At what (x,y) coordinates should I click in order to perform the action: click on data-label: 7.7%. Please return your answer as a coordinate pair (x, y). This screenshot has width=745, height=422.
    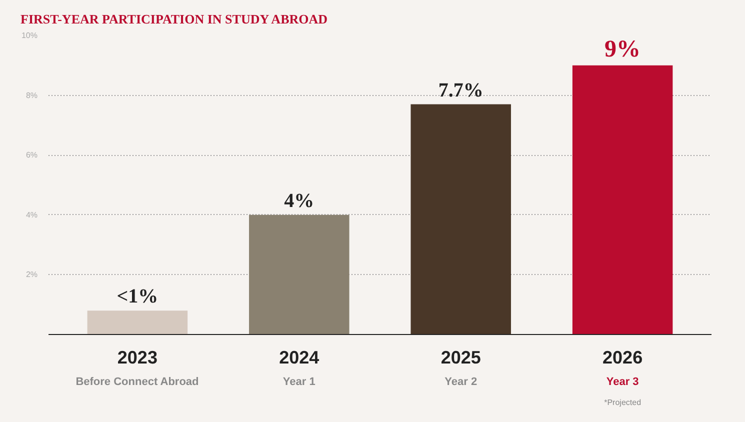
    Looking at the image, I should click on (461, 90).